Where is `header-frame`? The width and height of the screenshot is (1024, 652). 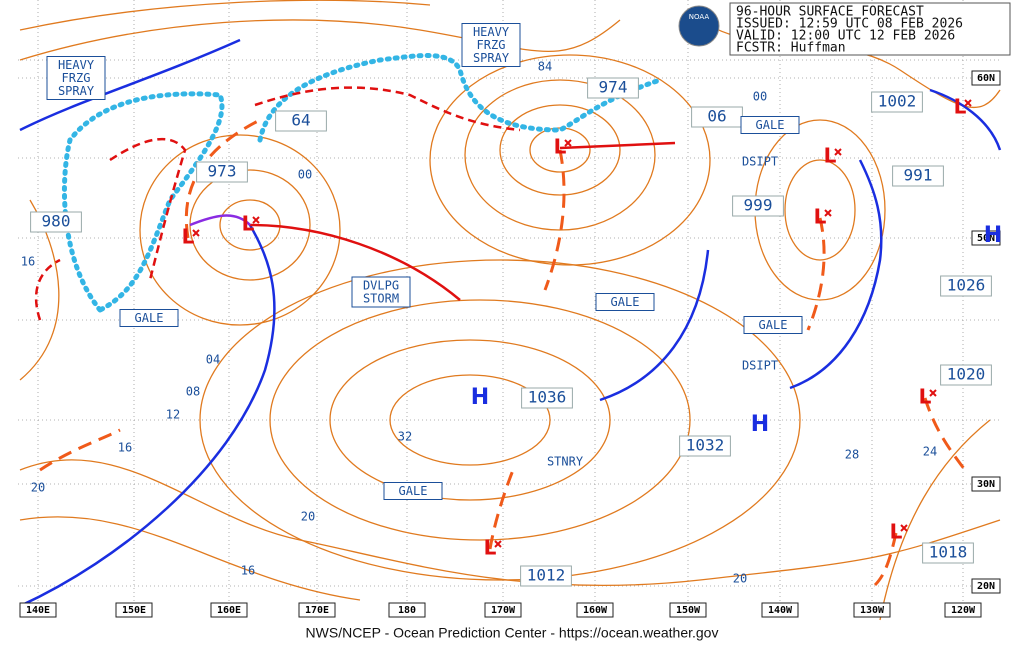
header-frame is located at coordinates (870, 29).